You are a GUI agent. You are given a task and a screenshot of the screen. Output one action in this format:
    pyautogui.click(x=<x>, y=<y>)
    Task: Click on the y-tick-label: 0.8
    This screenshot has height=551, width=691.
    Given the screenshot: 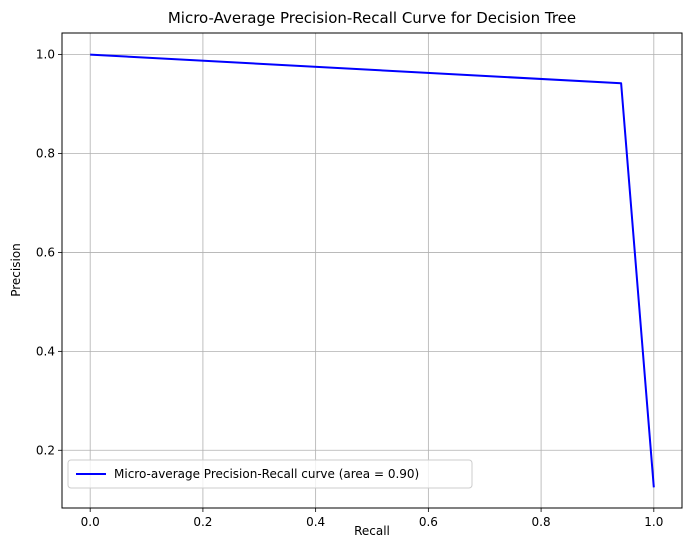 What is the action you would take?
    pyautogui.click(x=45, y=154)
    